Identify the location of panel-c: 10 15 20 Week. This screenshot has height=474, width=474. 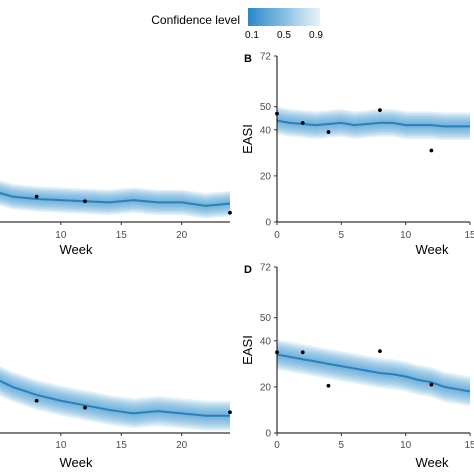
(116, 417).